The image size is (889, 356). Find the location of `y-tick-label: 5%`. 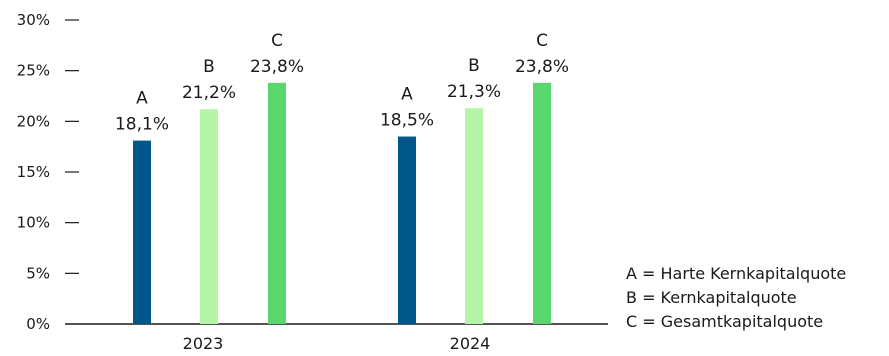

y-tick-label: 5% is located at coordinates (38, 273).